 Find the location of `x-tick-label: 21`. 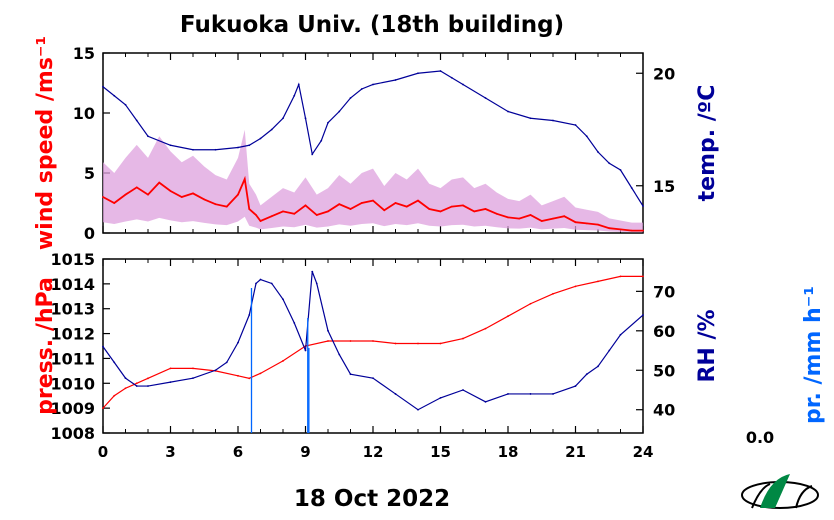

x-tick-label: 21 is located at coordinates (575, 452).